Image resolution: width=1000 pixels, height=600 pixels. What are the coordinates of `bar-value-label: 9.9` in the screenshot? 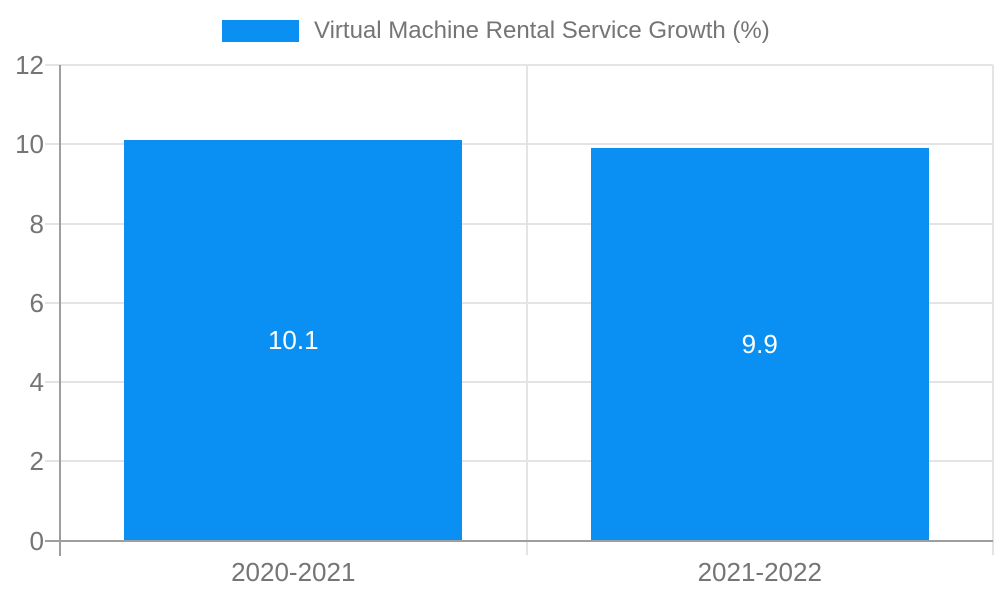 It's located at (759, 344).